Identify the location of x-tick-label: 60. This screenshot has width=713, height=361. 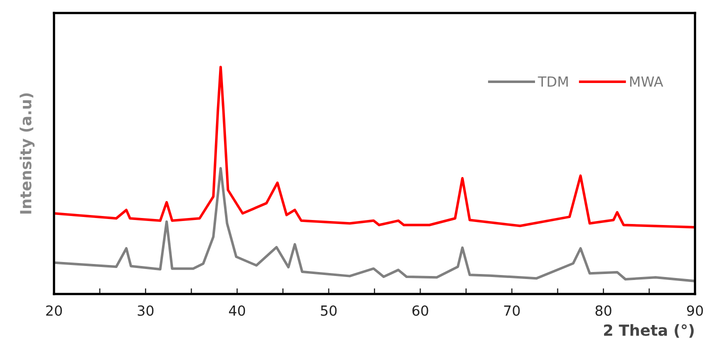
(420, 310).